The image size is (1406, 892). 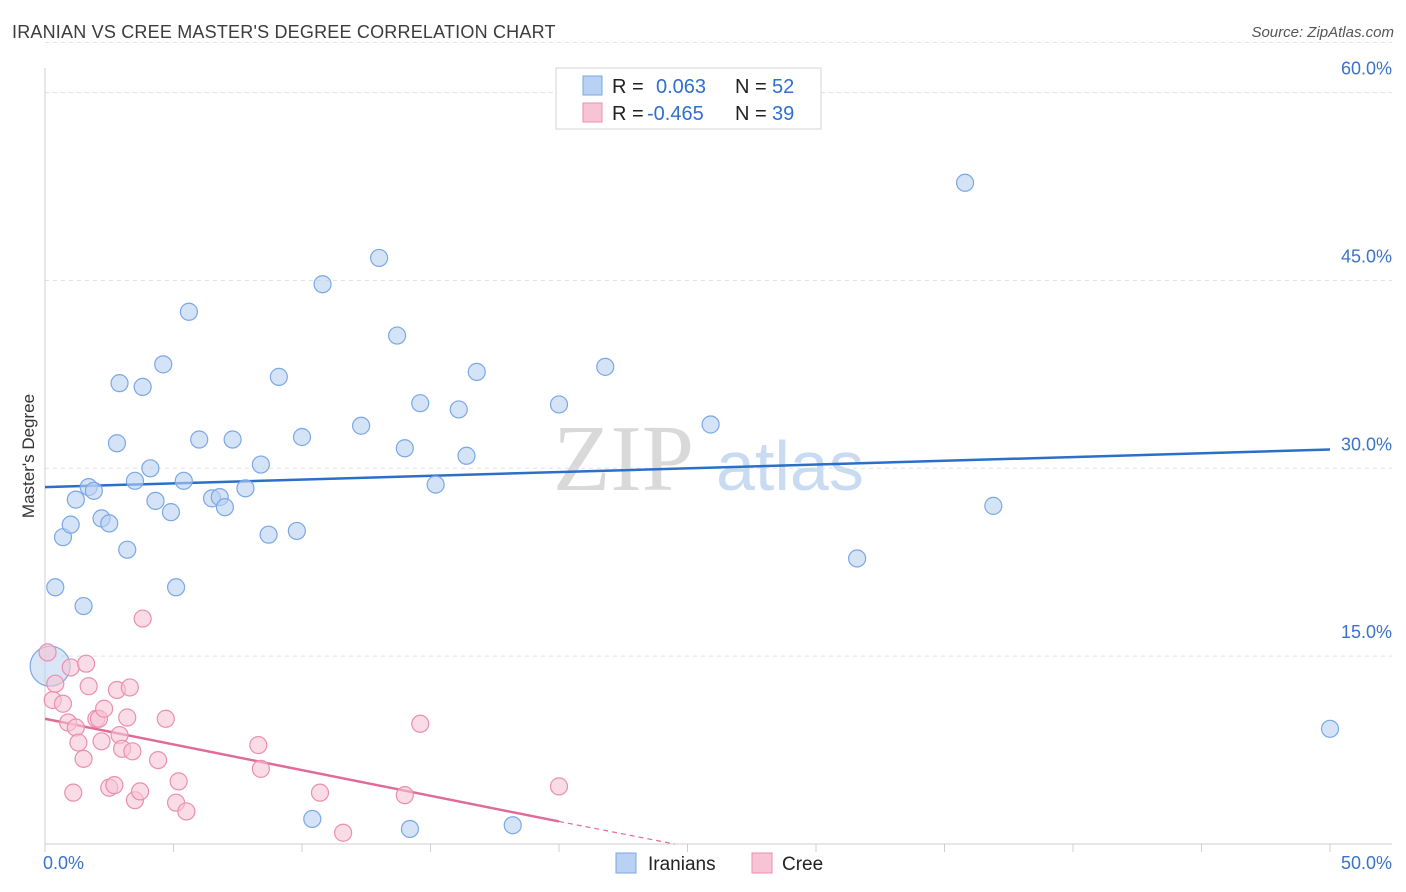 I want to click on legend-swatch-cree, so click(x=592, y=112).